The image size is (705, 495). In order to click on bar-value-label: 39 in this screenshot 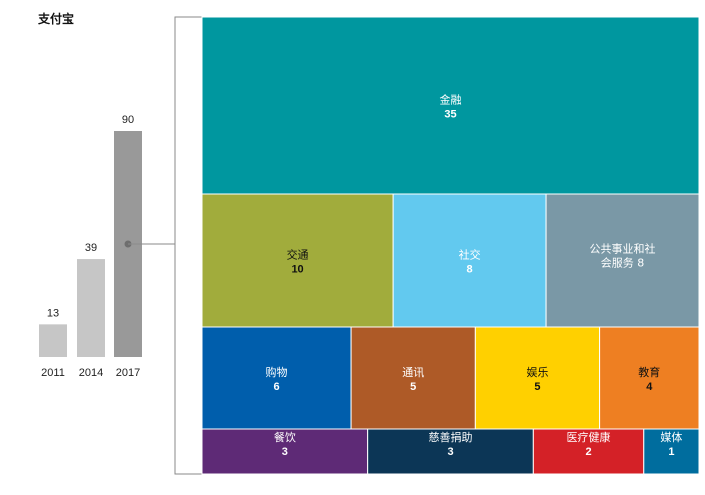, I will do `click(91, 248)`.